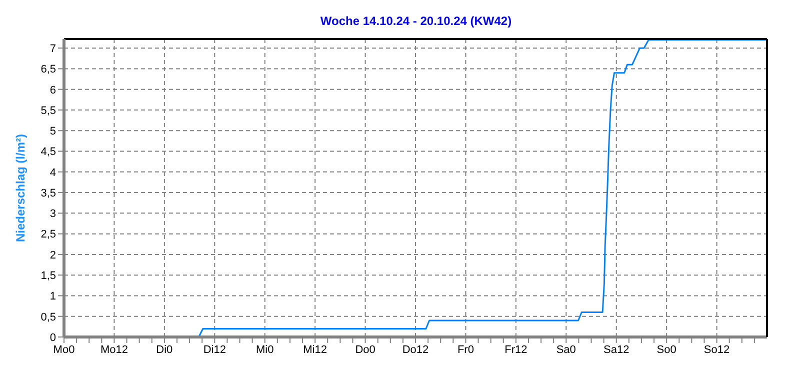  Describe the element at coordinates (48, 152) in the screenshot. I see `y-tick-label: 4,5` at that location.